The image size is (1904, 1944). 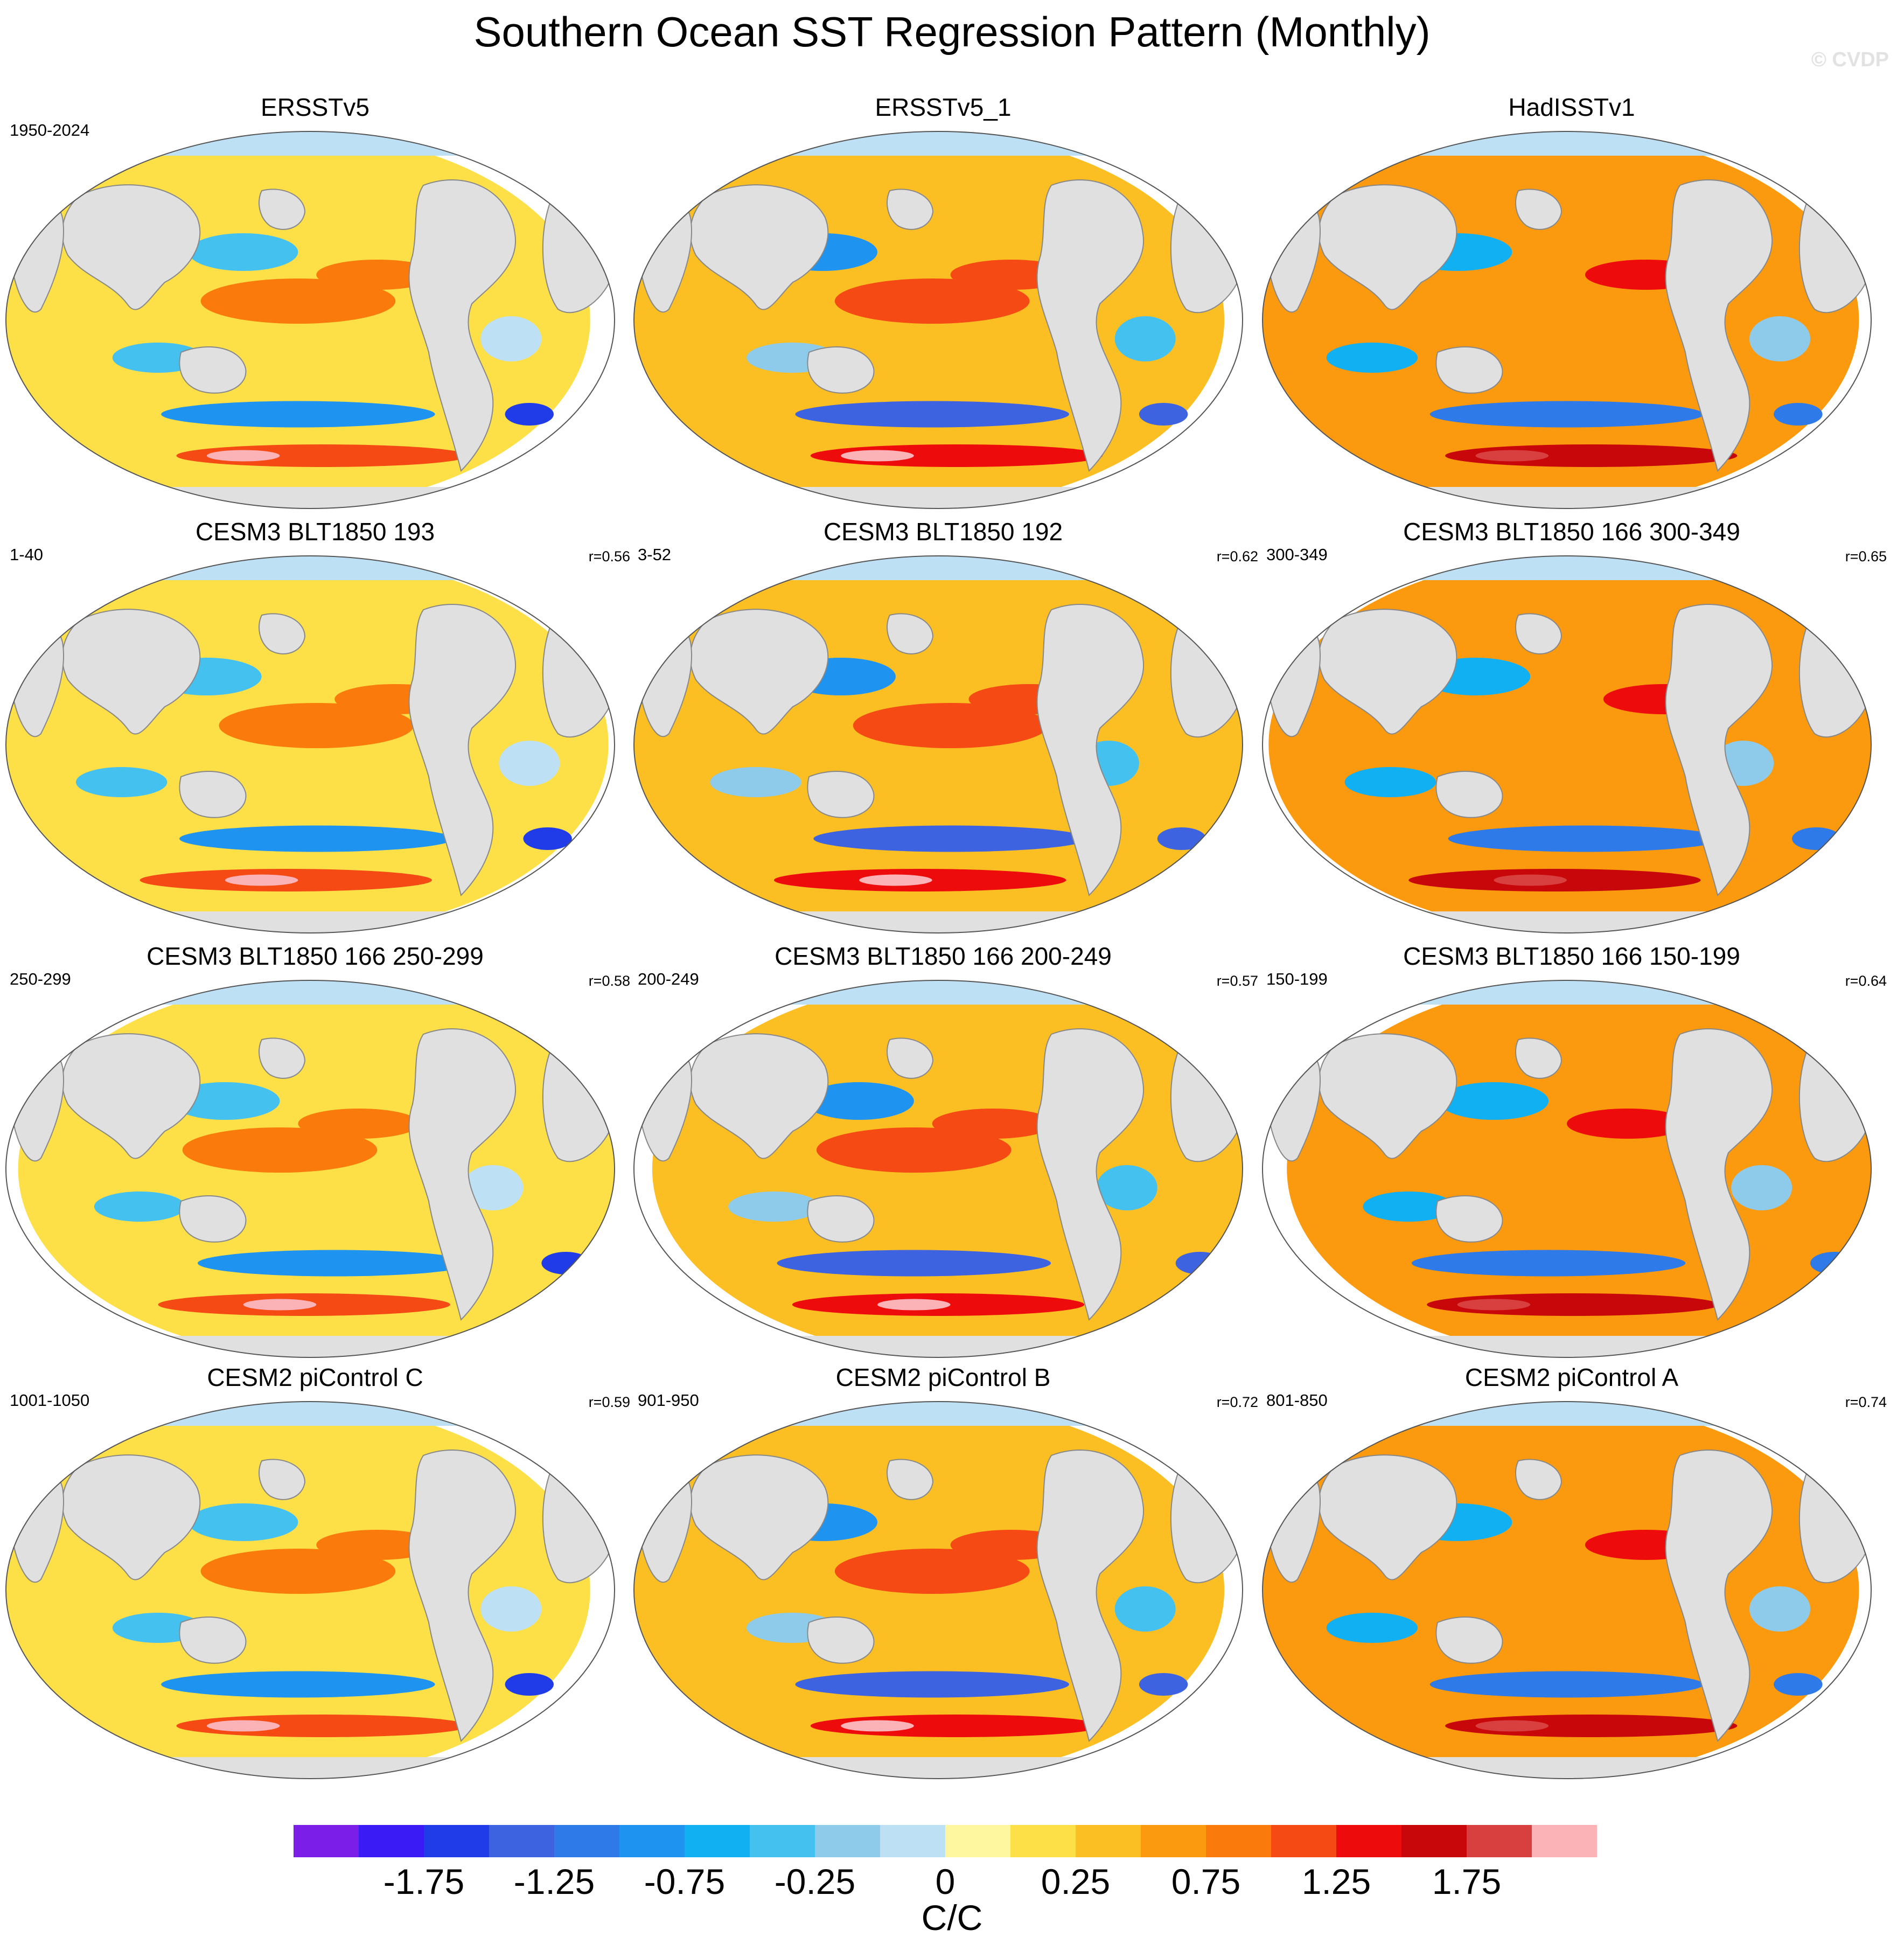 What do you see at coordinates (1572, 730) in the screenshot?
I see `map-panel: CESM3 BLT1850 166 300-349 300-349 r=0.65` at bounding box center [1572, 730].